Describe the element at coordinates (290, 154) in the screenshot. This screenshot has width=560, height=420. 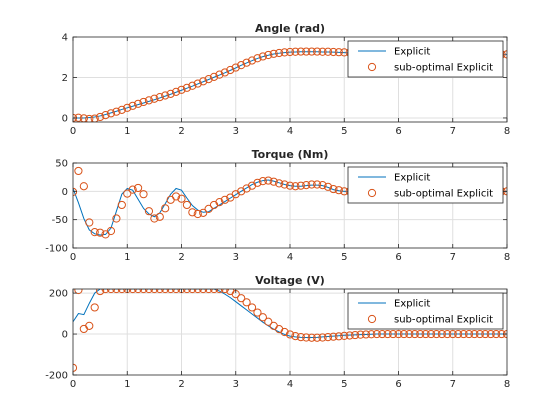
I see `chart-title: Torque (Nm)` at that location.